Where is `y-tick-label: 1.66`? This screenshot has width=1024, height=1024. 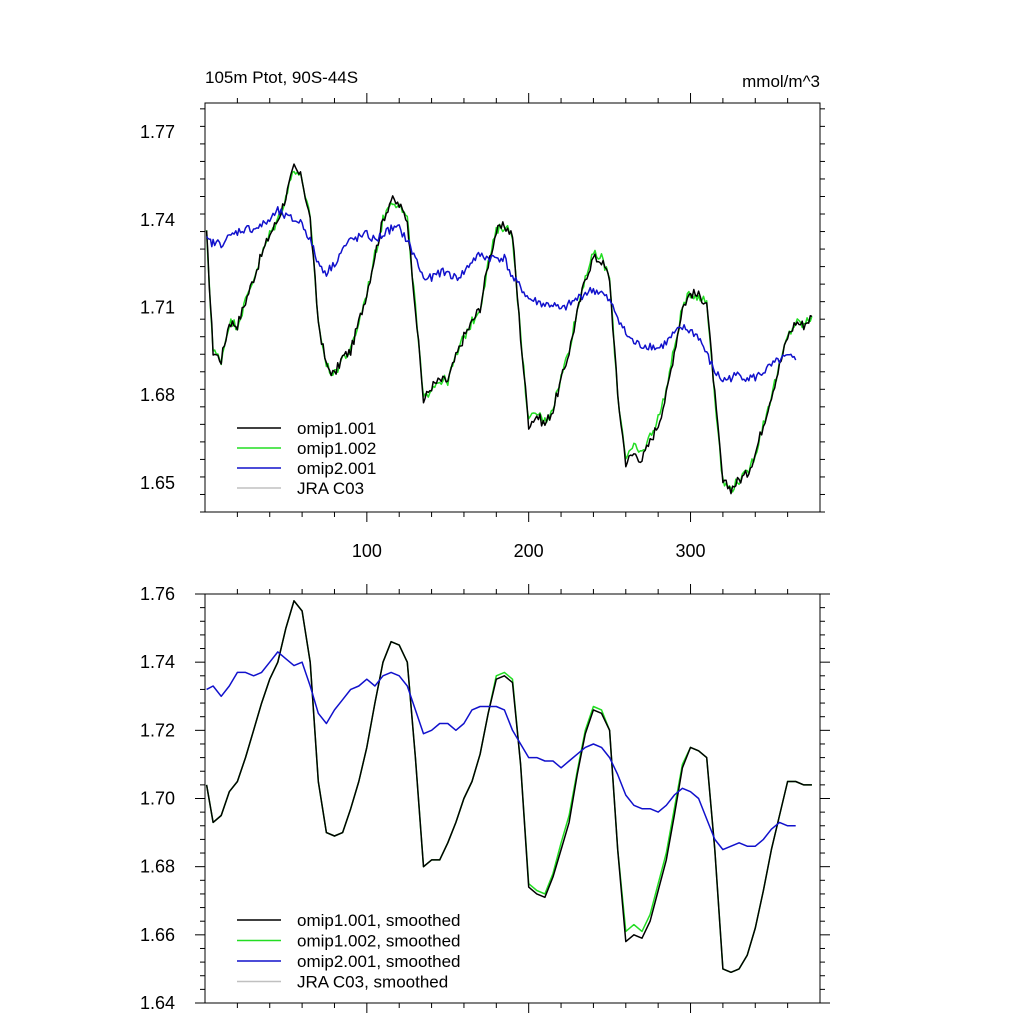 y-tick-label: 1.66 is located at coordinates (157, 935).